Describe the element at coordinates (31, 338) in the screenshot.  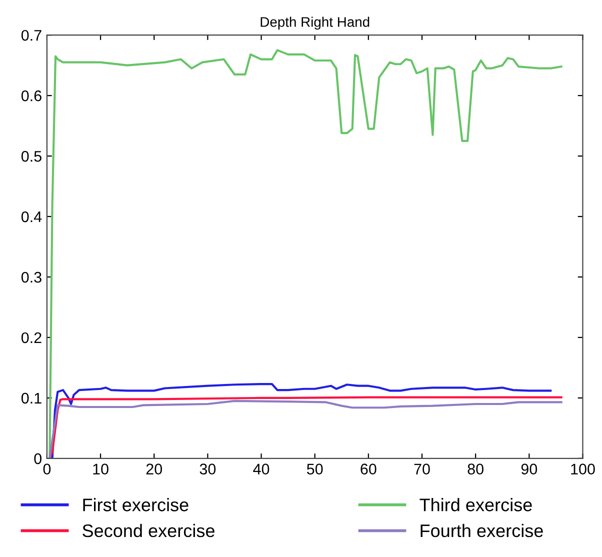
I see `y-tick-label: 0.2` at that location.